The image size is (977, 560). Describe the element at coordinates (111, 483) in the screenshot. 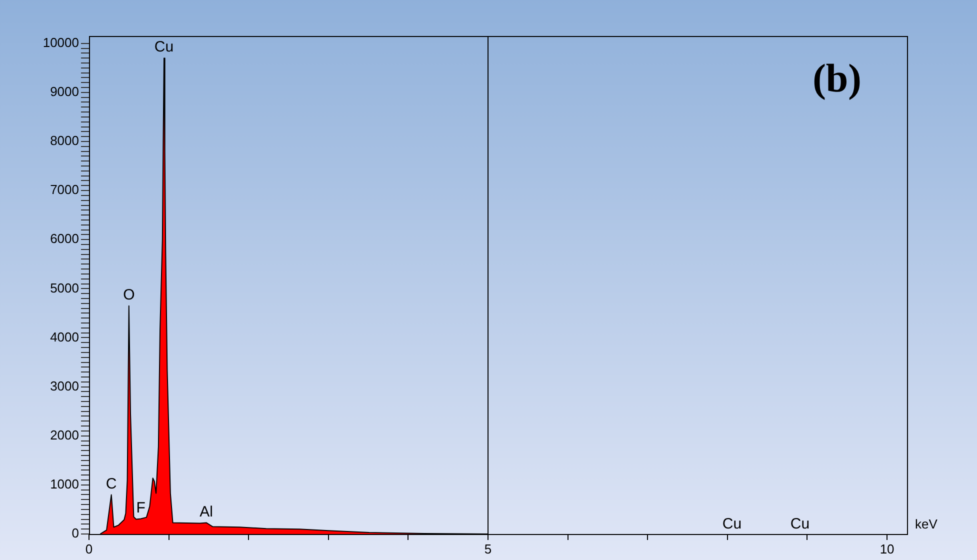

I see `annotation: C` at that location.